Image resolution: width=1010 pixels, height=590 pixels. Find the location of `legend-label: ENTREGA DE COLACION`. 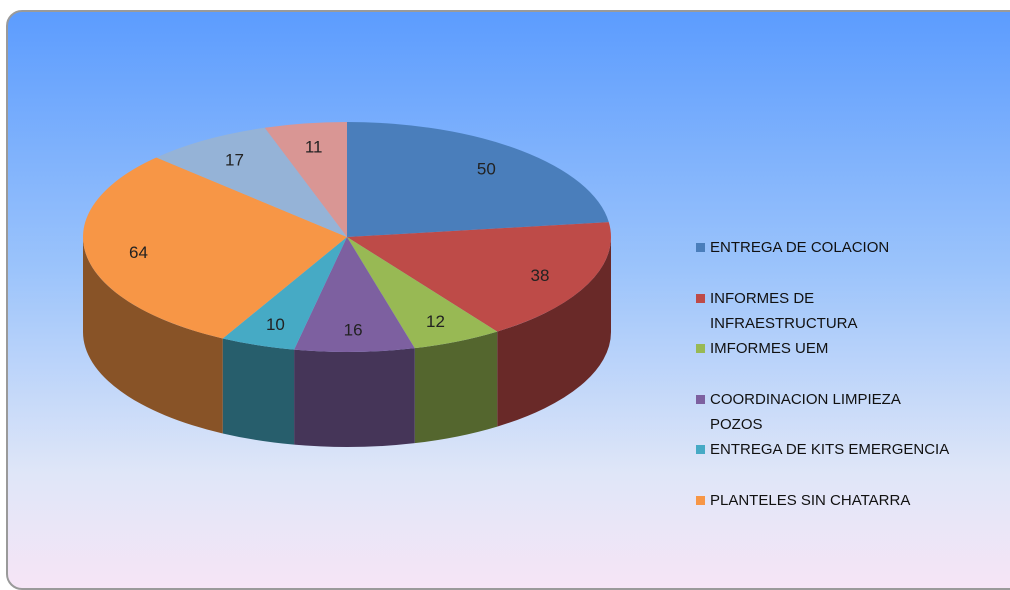

legend-label: ENTREGA DE COLACION is located at coordinates (800, 247).